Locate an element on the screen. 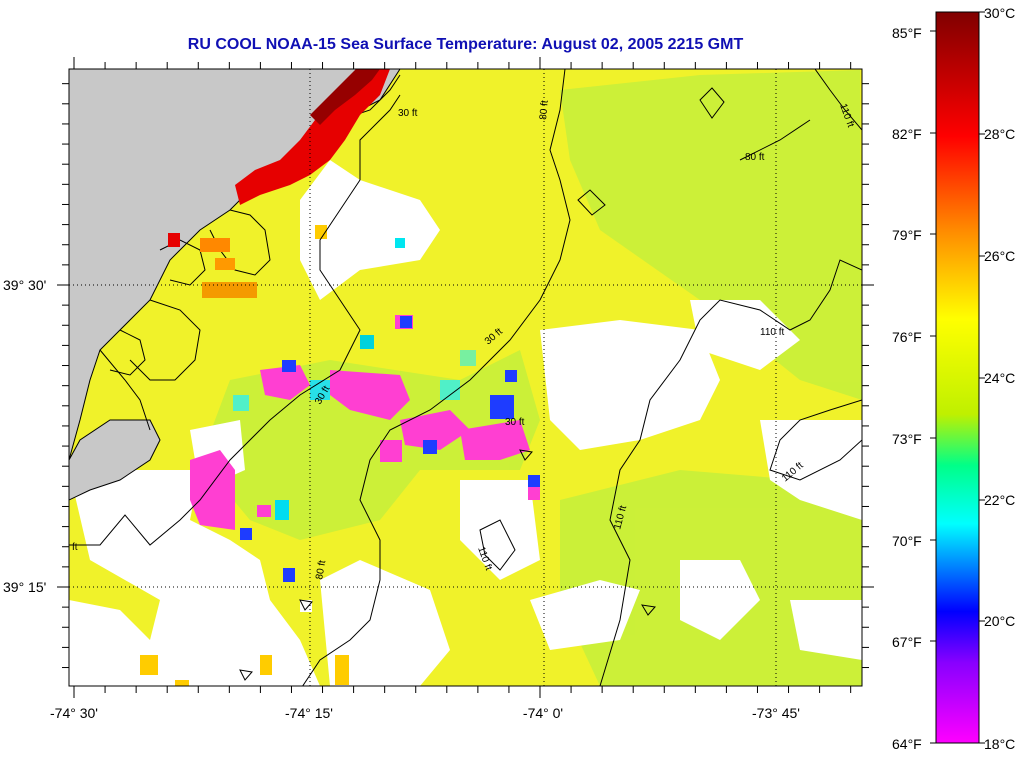 This screenshot has width=1032, height=761. lon-label: -73° 45' is located at coordinates (776, 713).